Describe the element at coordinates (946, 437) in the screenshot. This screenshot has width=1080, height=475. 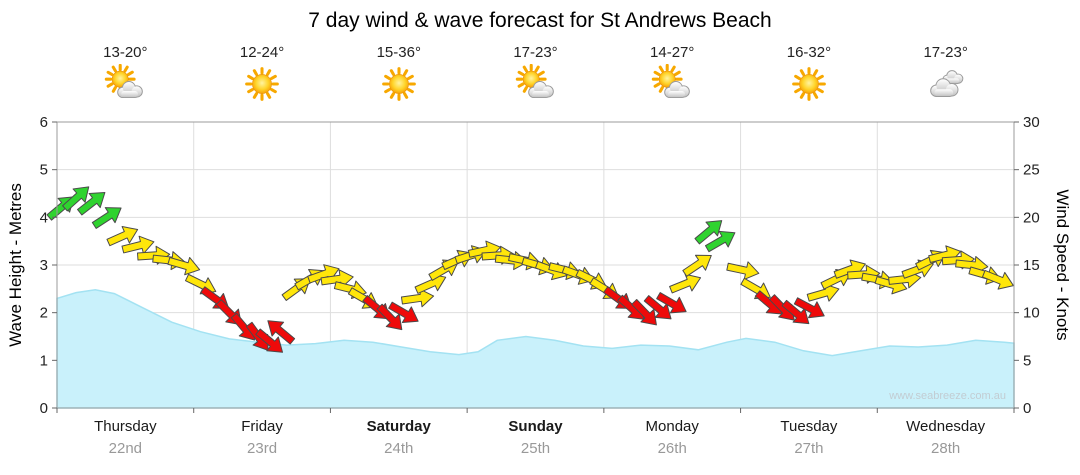
I see `day-label: Wednesday 28th` at that location.